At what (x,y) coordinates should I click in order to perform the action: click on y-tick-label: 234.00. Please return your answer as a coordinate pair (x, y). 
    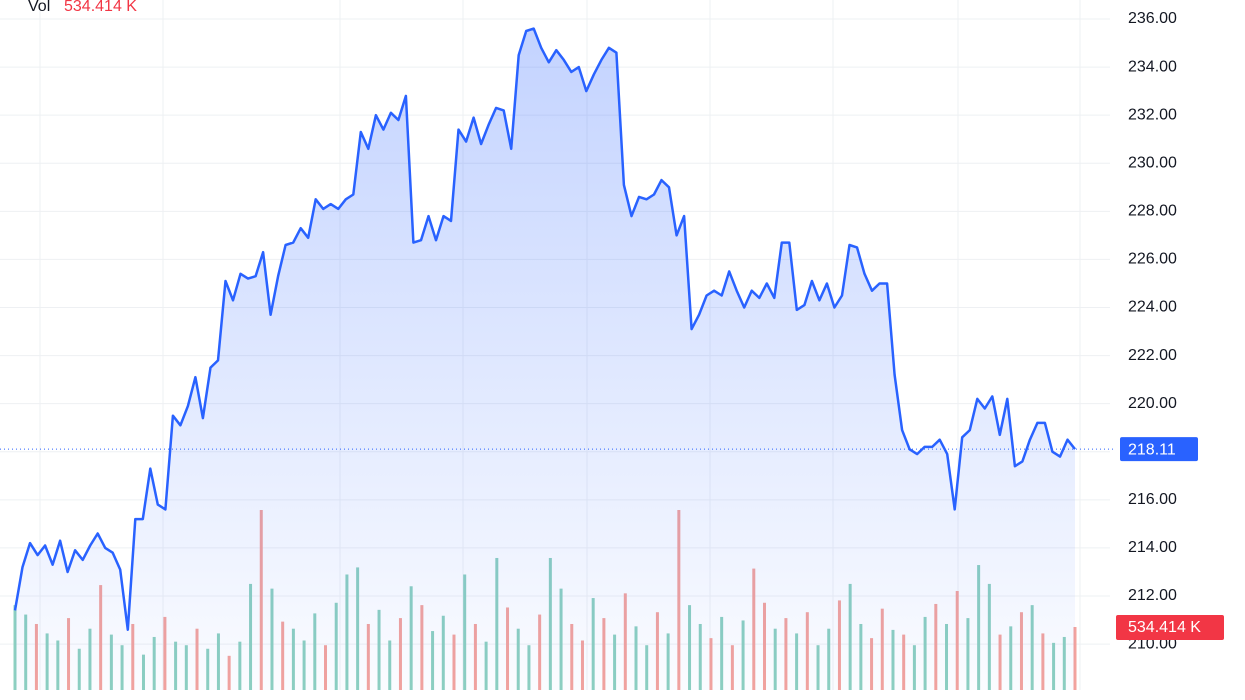
    Looking at the image, I should click on (1152, 66).